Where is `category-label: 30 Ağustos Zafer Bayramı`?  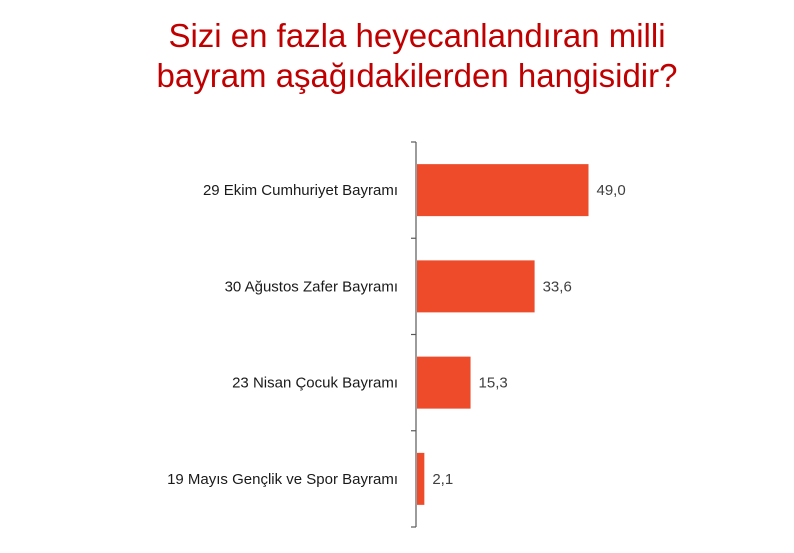 category-label: 30 Ağustos Zafer Bayramı is located at coordinates (311, 286).